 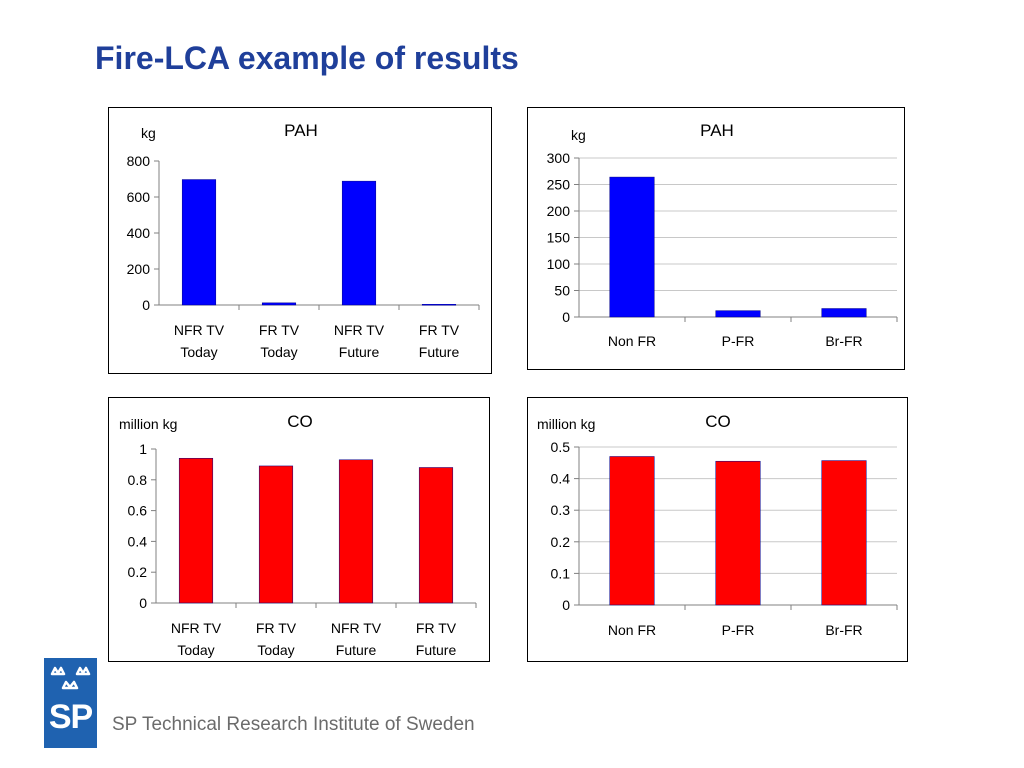 I want to click on y-tick-label: 250, so click(x=559, y=185).